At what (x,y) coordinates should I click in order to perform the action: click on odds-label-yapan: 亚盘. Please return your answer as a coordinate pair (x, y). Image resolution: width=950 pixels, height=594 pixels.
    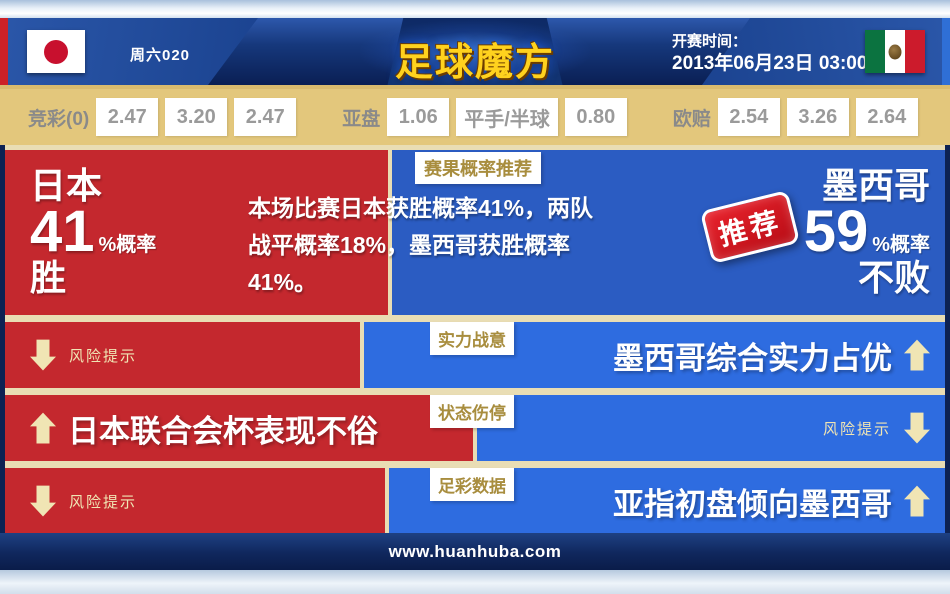
    Looking at the image, I should click on (361, 119).